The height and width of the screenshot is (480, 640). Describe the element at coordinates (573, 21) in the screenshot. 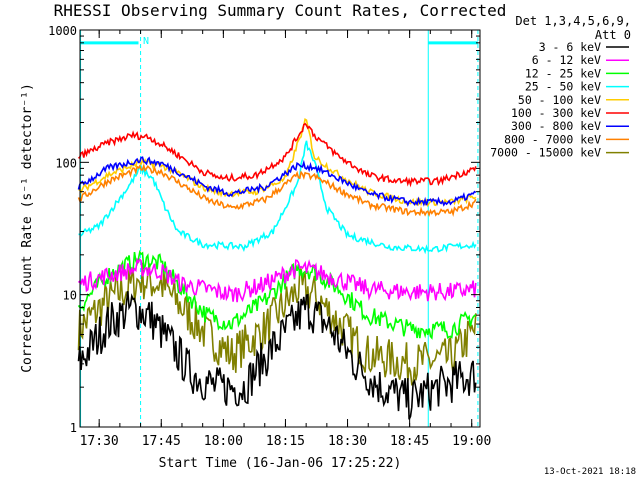

I see `legend-title-line-1: Det 1,3,4,5,6,9,` at that location.